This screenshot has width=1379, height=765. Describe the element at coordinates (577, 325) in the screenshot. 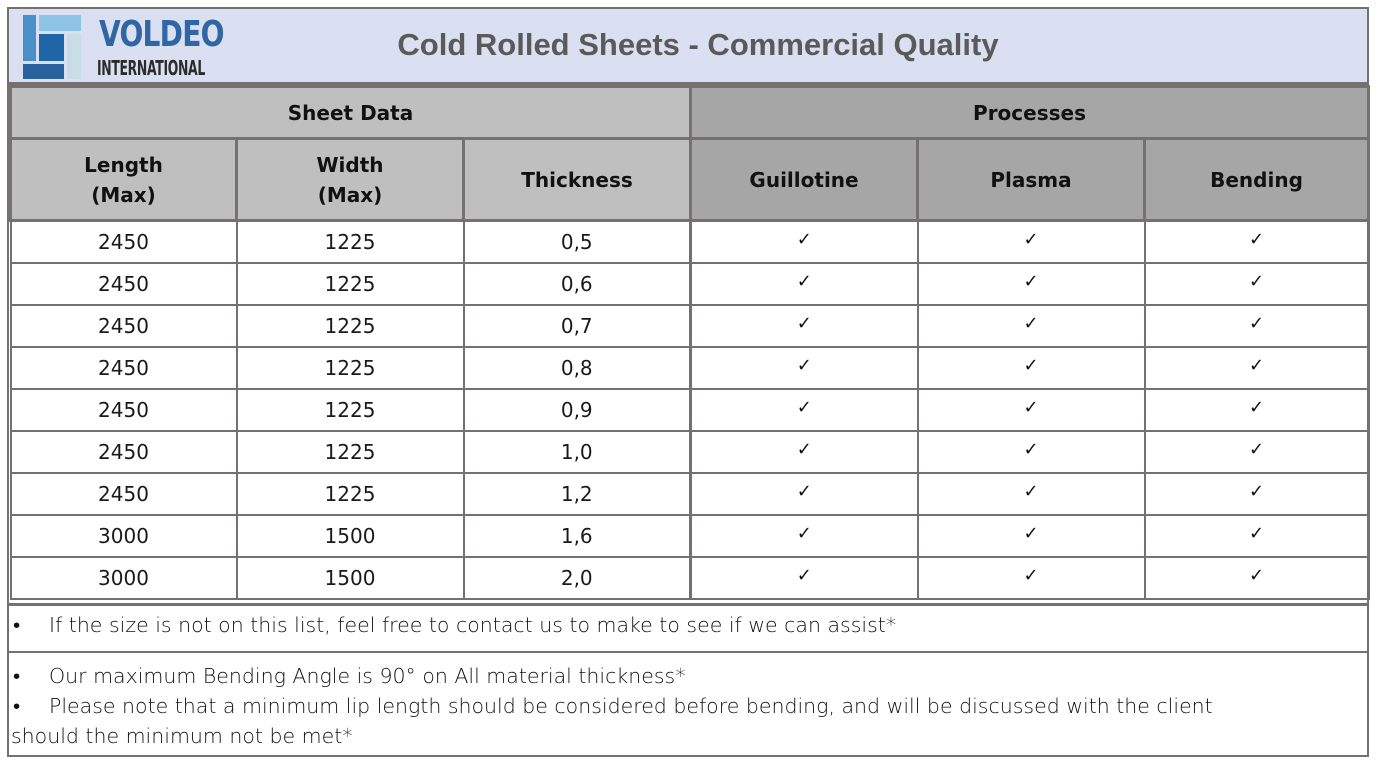

I see `cell-thickness: 0,7` at that location.